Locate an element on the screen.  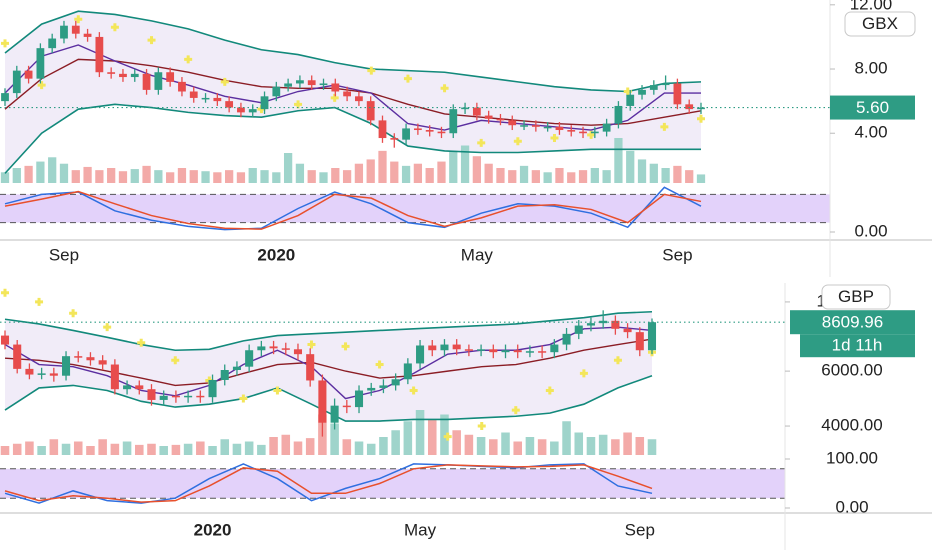
stoch-k is located at coordinates (328, 483).